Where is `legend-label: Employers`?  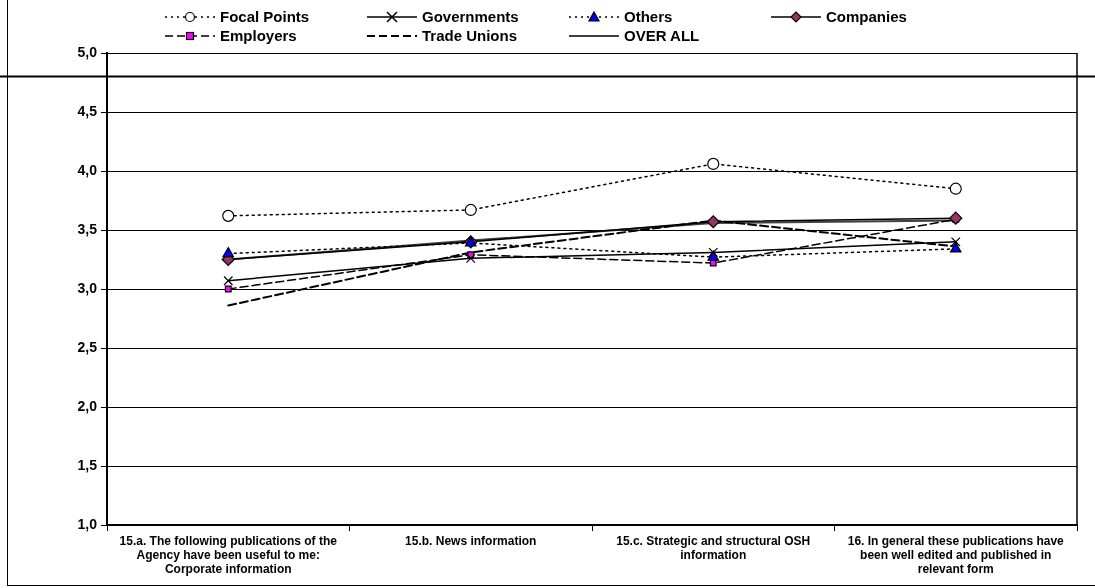 legend-label: Employers is located at coordinates (258, 35).